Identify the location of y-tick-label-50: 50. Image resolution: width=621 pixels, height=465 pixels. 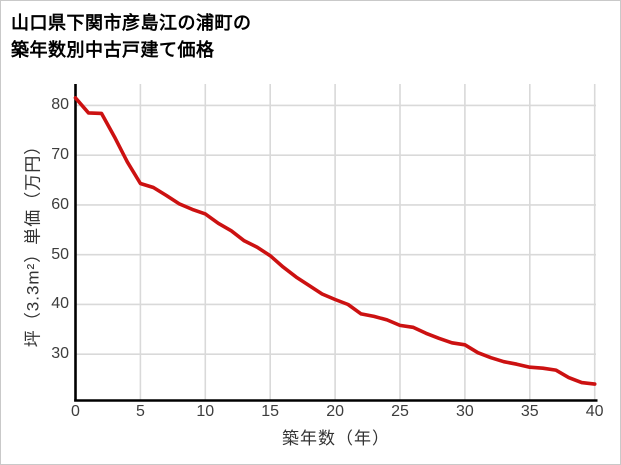
(60, 254).